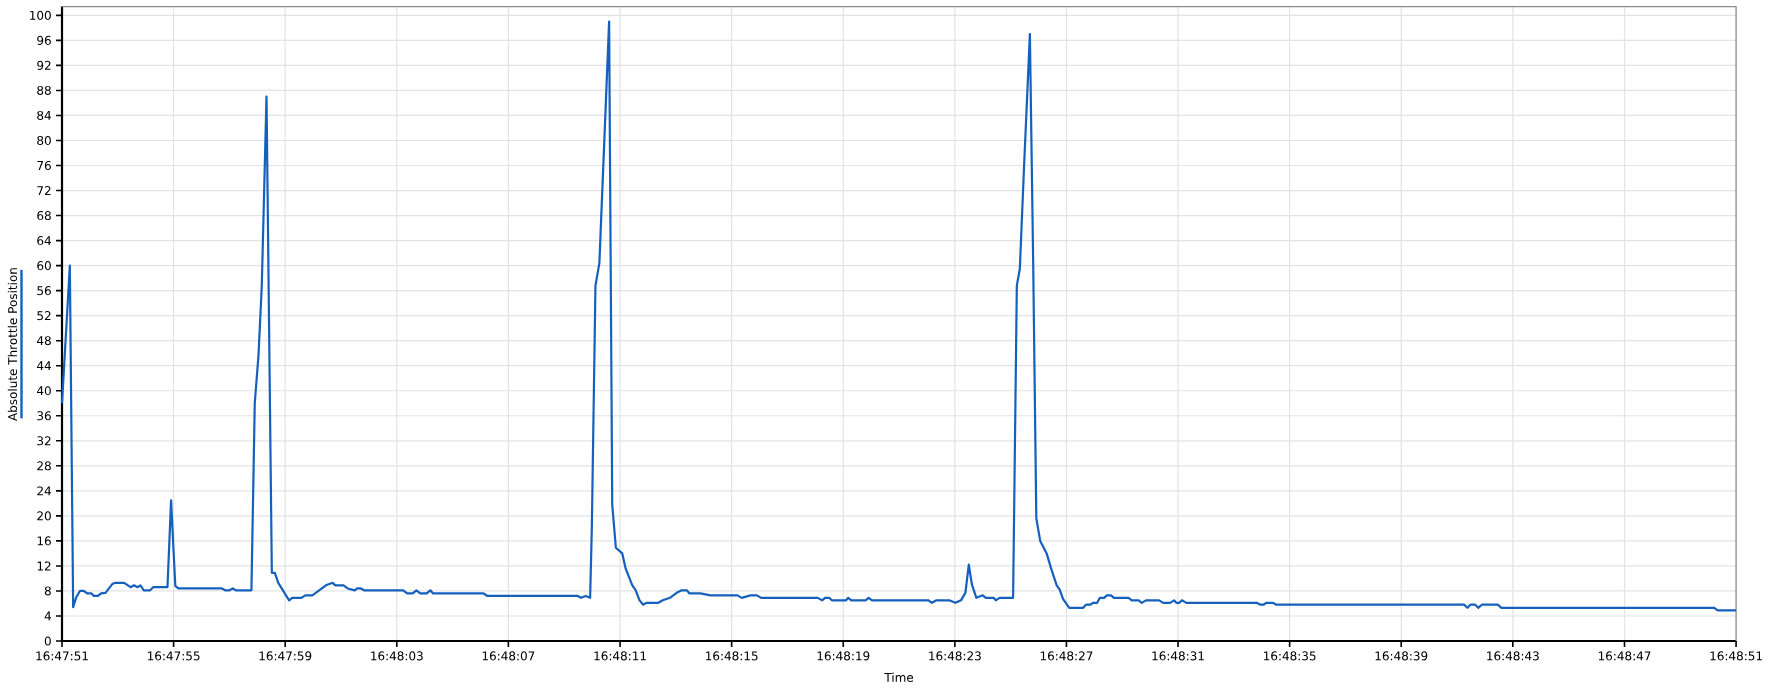 The width and height of the screenshot is (1770, 688). I want to click on y-tick-label: 12, so click(44, 566).